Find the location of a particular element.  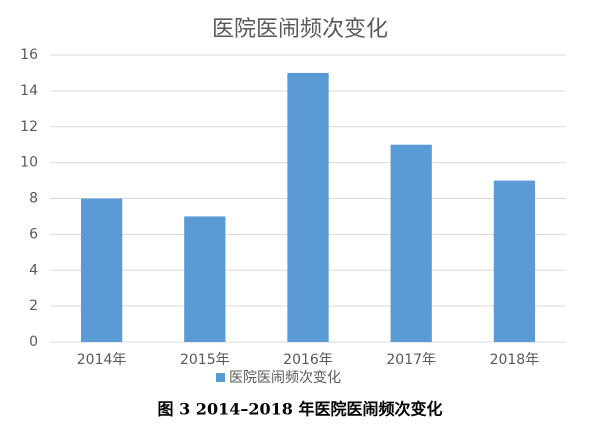

legend-swatch is located at coordinates (220, 377).